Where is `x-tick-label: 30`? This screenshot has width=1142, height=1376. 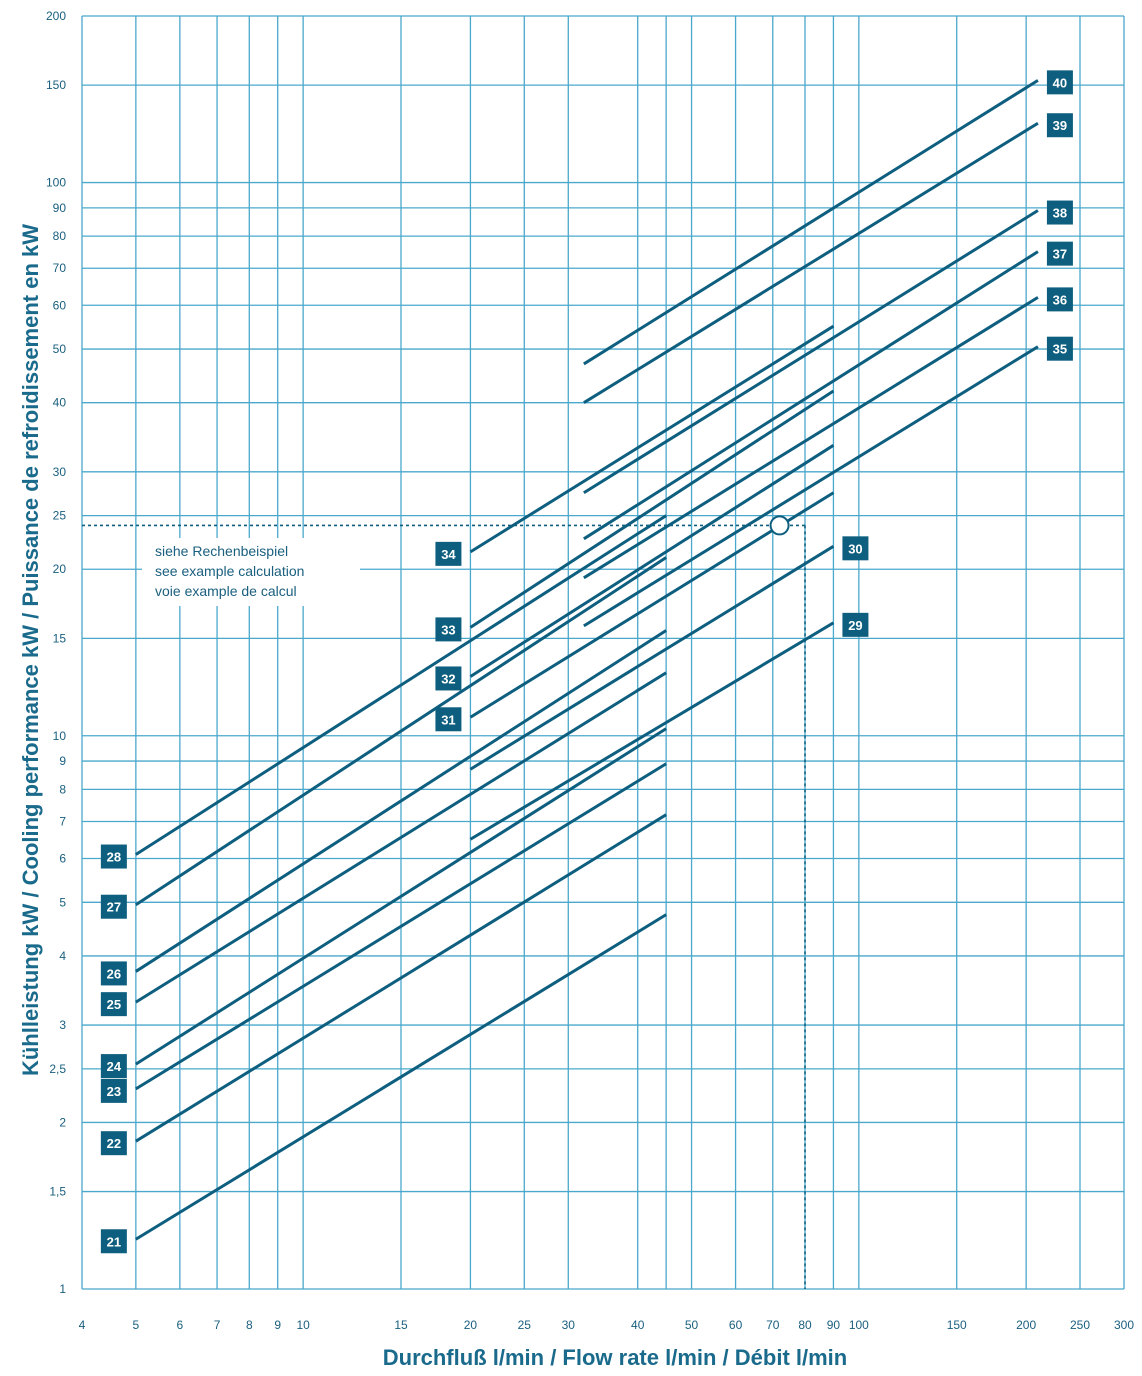
x-tick-label: 30 is located at coordinates (569, 1325).